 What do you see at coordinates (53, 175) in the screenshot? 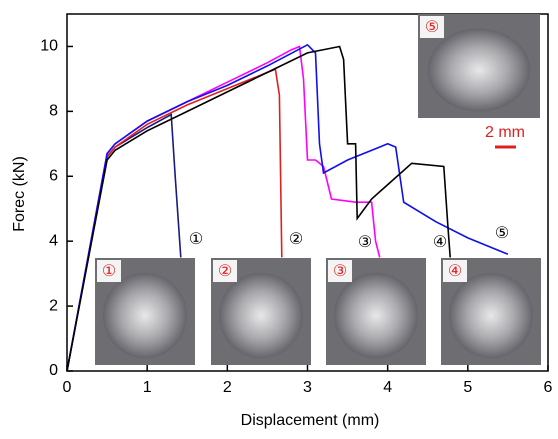
I see `y-tick-label: 6` at bounding box center [53, 175].